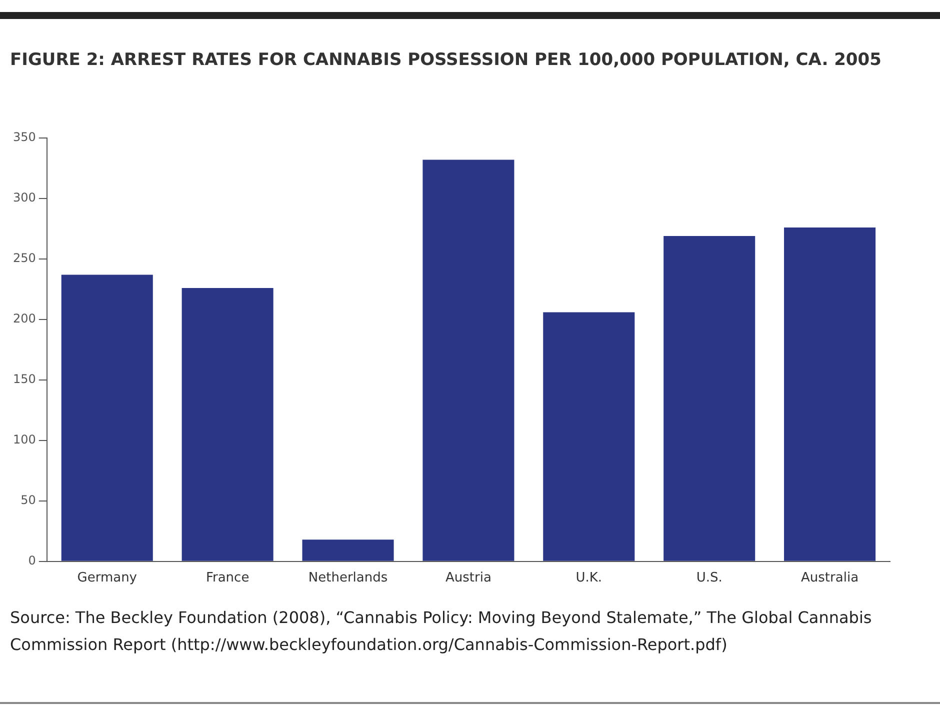 The height and width of the screenshot is (724, 940). What do you see at coordinates (24, 379) in the screenshot?
I see `y-tick-label: 150` at bounding box center [24, 379].